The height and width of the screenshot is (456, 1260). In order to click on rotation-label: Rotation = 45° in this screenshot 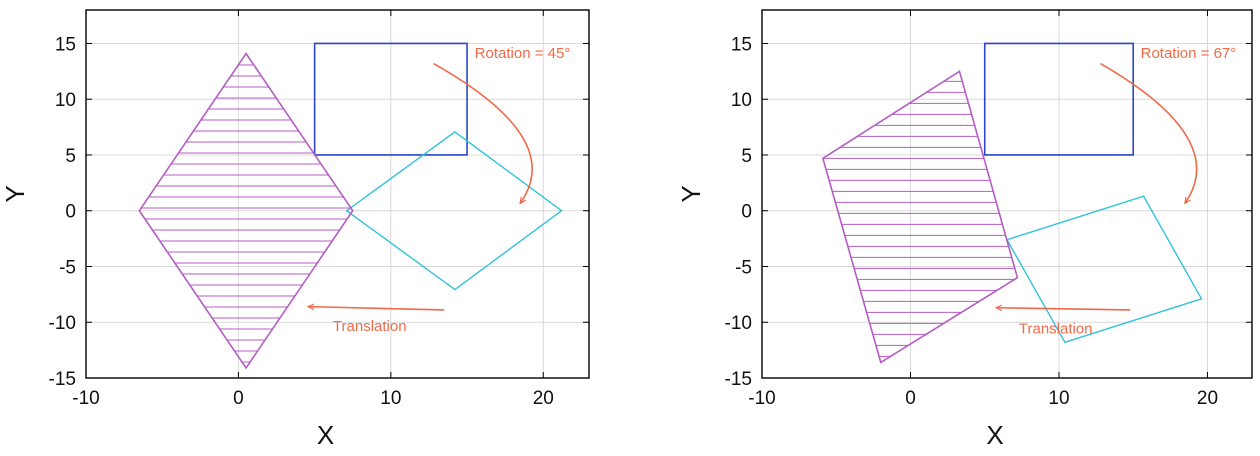, I will do `click(523, 53)`.